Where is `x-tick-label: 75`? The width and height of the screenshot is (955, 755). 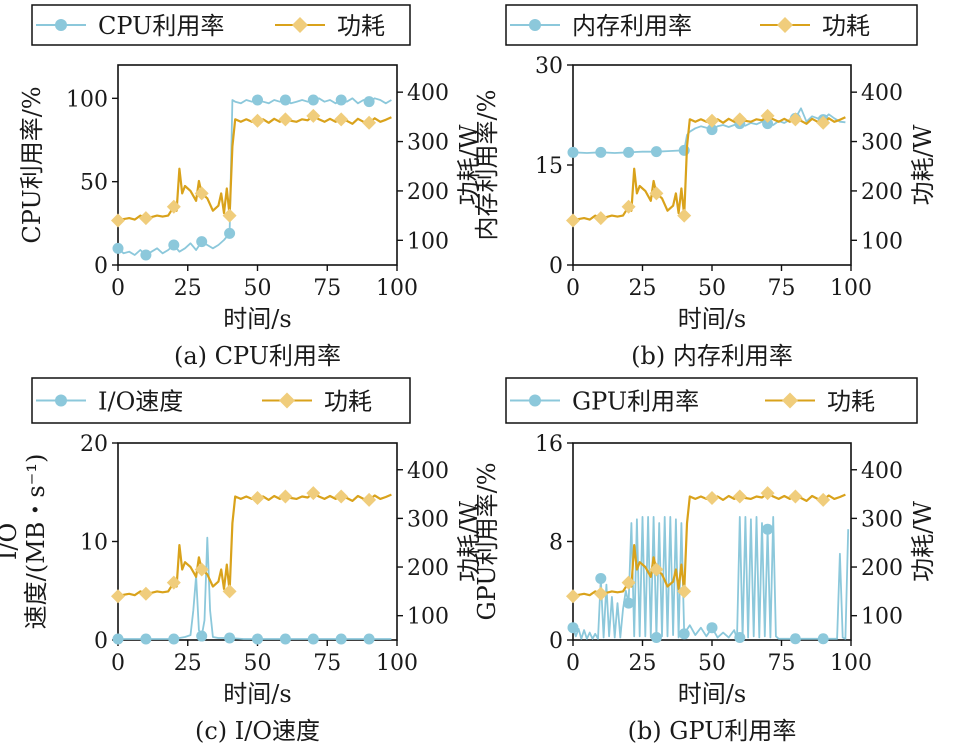 x-tick-label: 75 is located at coordinates (327, 663).